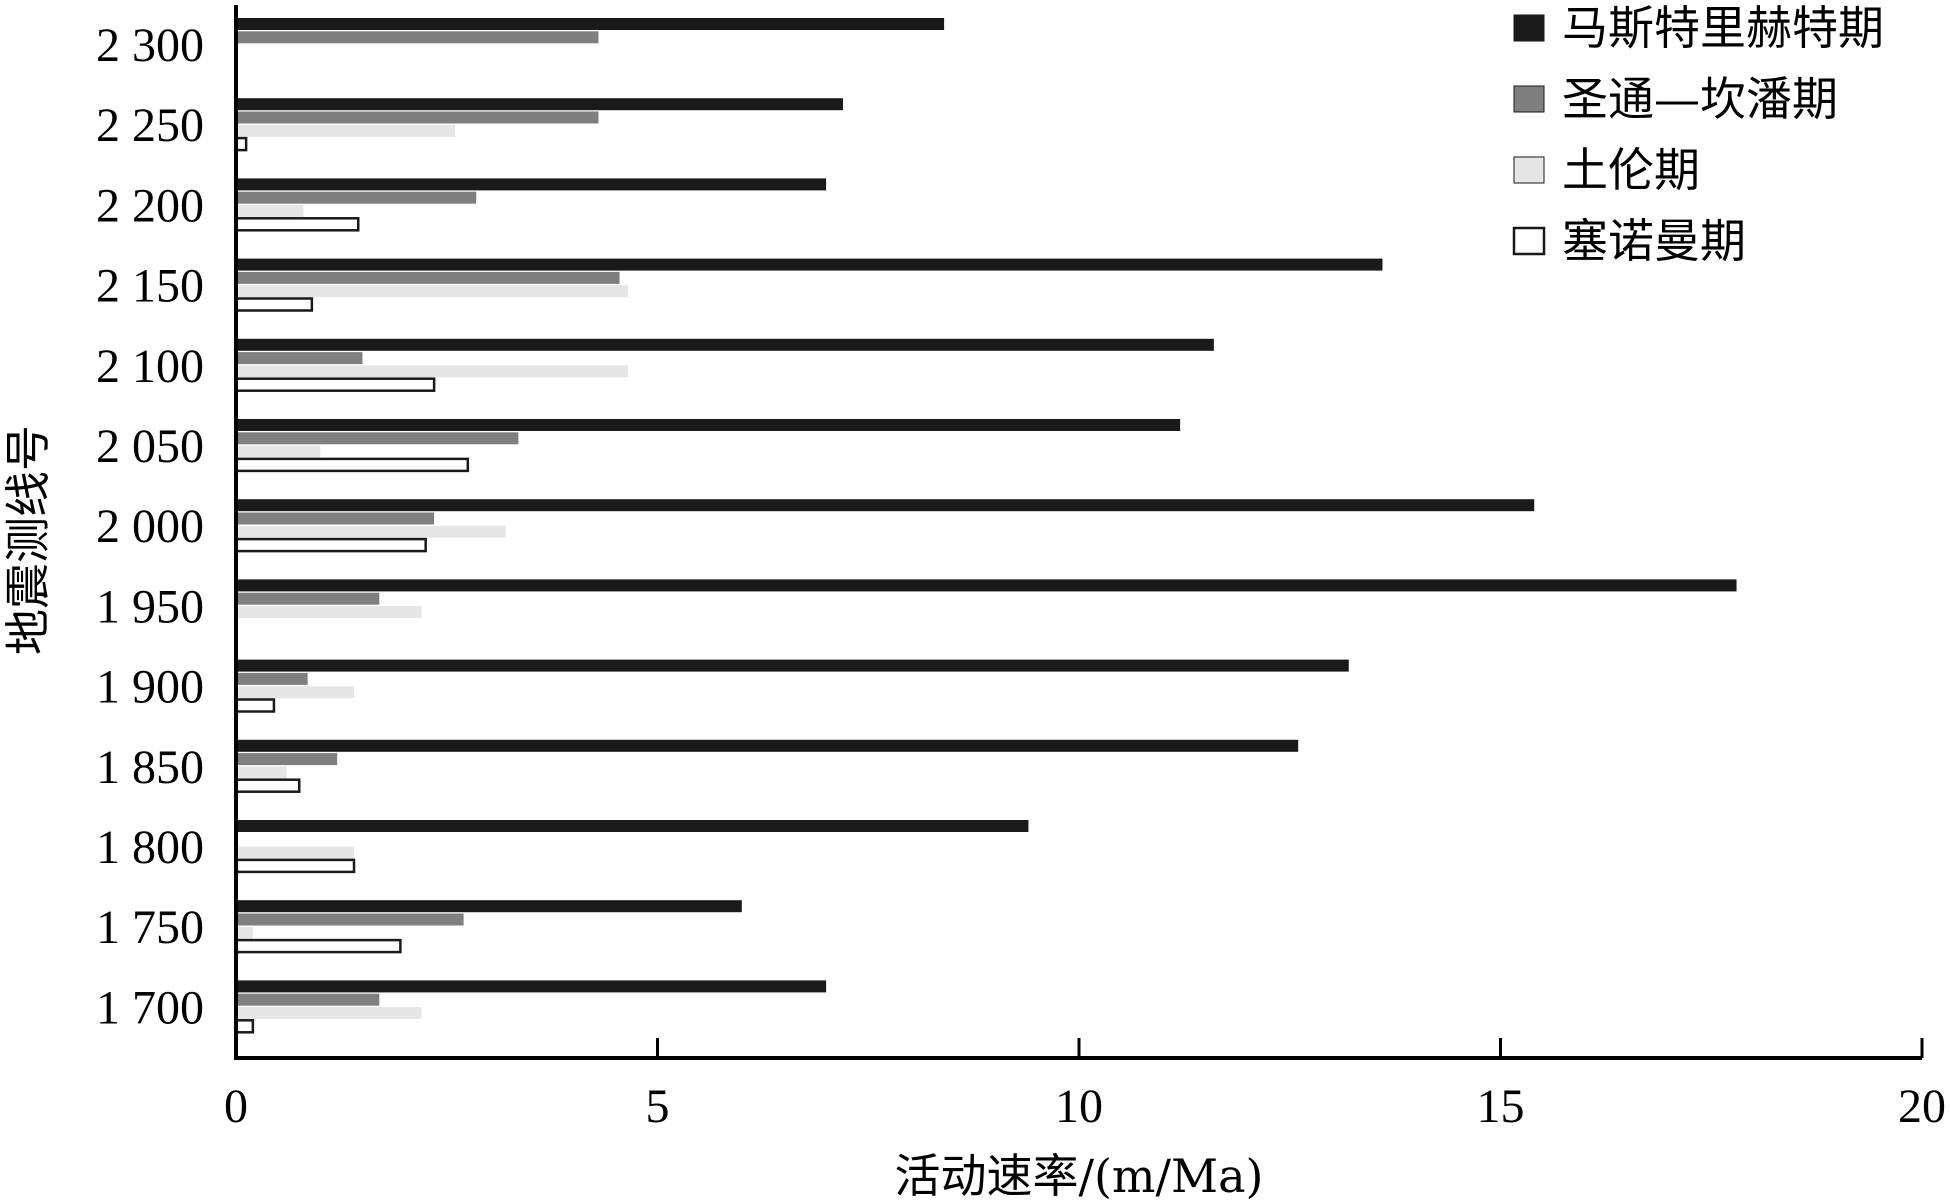 The height and width of the screenshot is (1204, 1950). I want to click on legend-label-2: 土伦期, so click(1631, 170).